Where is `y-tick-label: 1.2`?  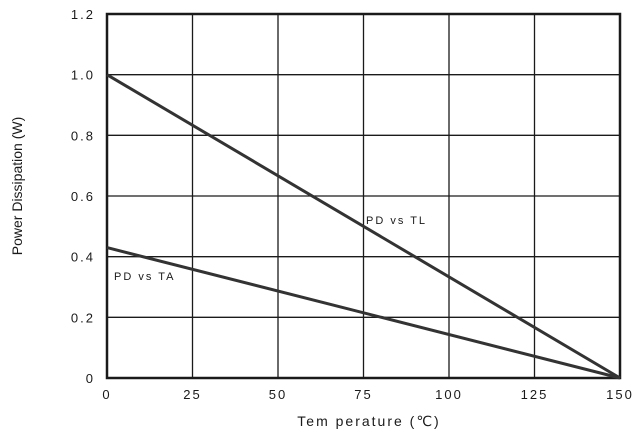
y-tick-label: 1.2 is located at coordinates (83, 14).